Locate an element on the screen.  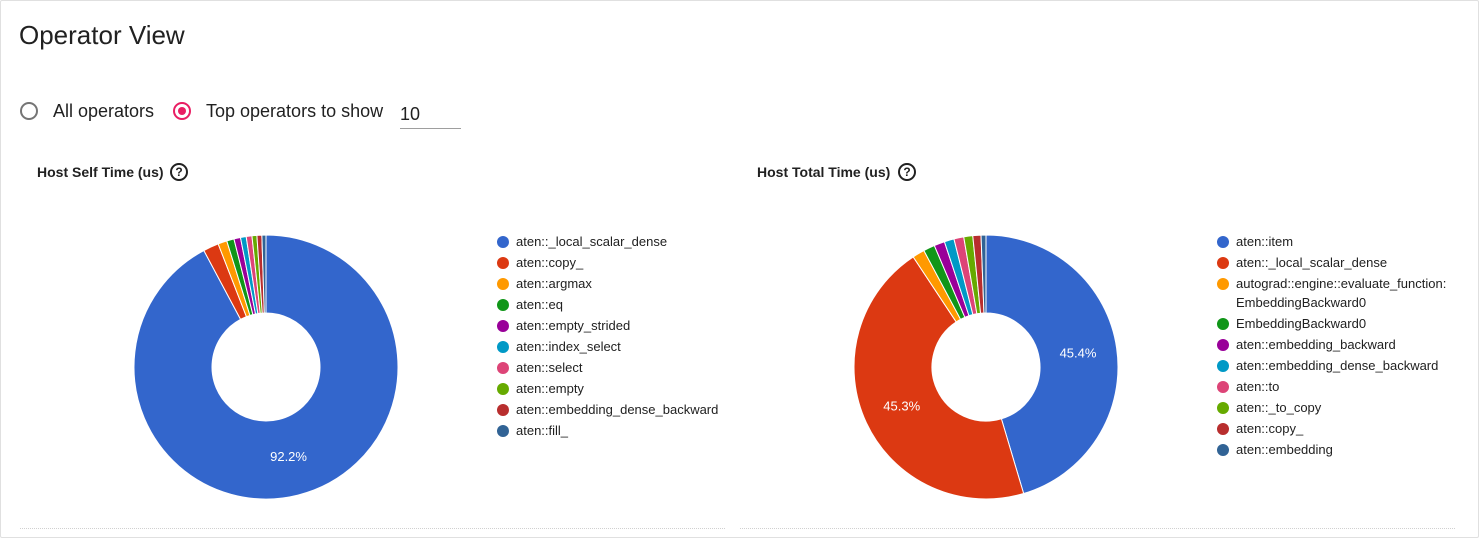
legend-item: aten::eq is located at coordinates (607, 304).